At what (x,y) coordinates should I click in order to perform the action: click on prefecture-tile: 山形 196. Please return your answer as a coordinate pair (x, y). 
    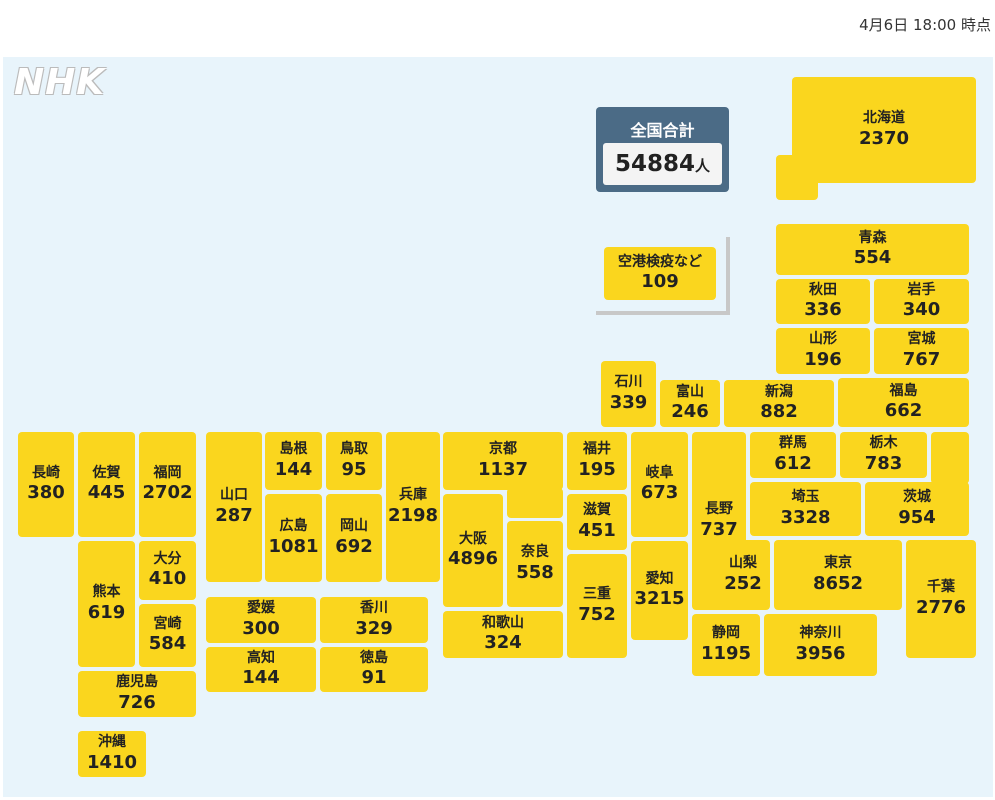
    Looking at the image, I should click on (823, 351).